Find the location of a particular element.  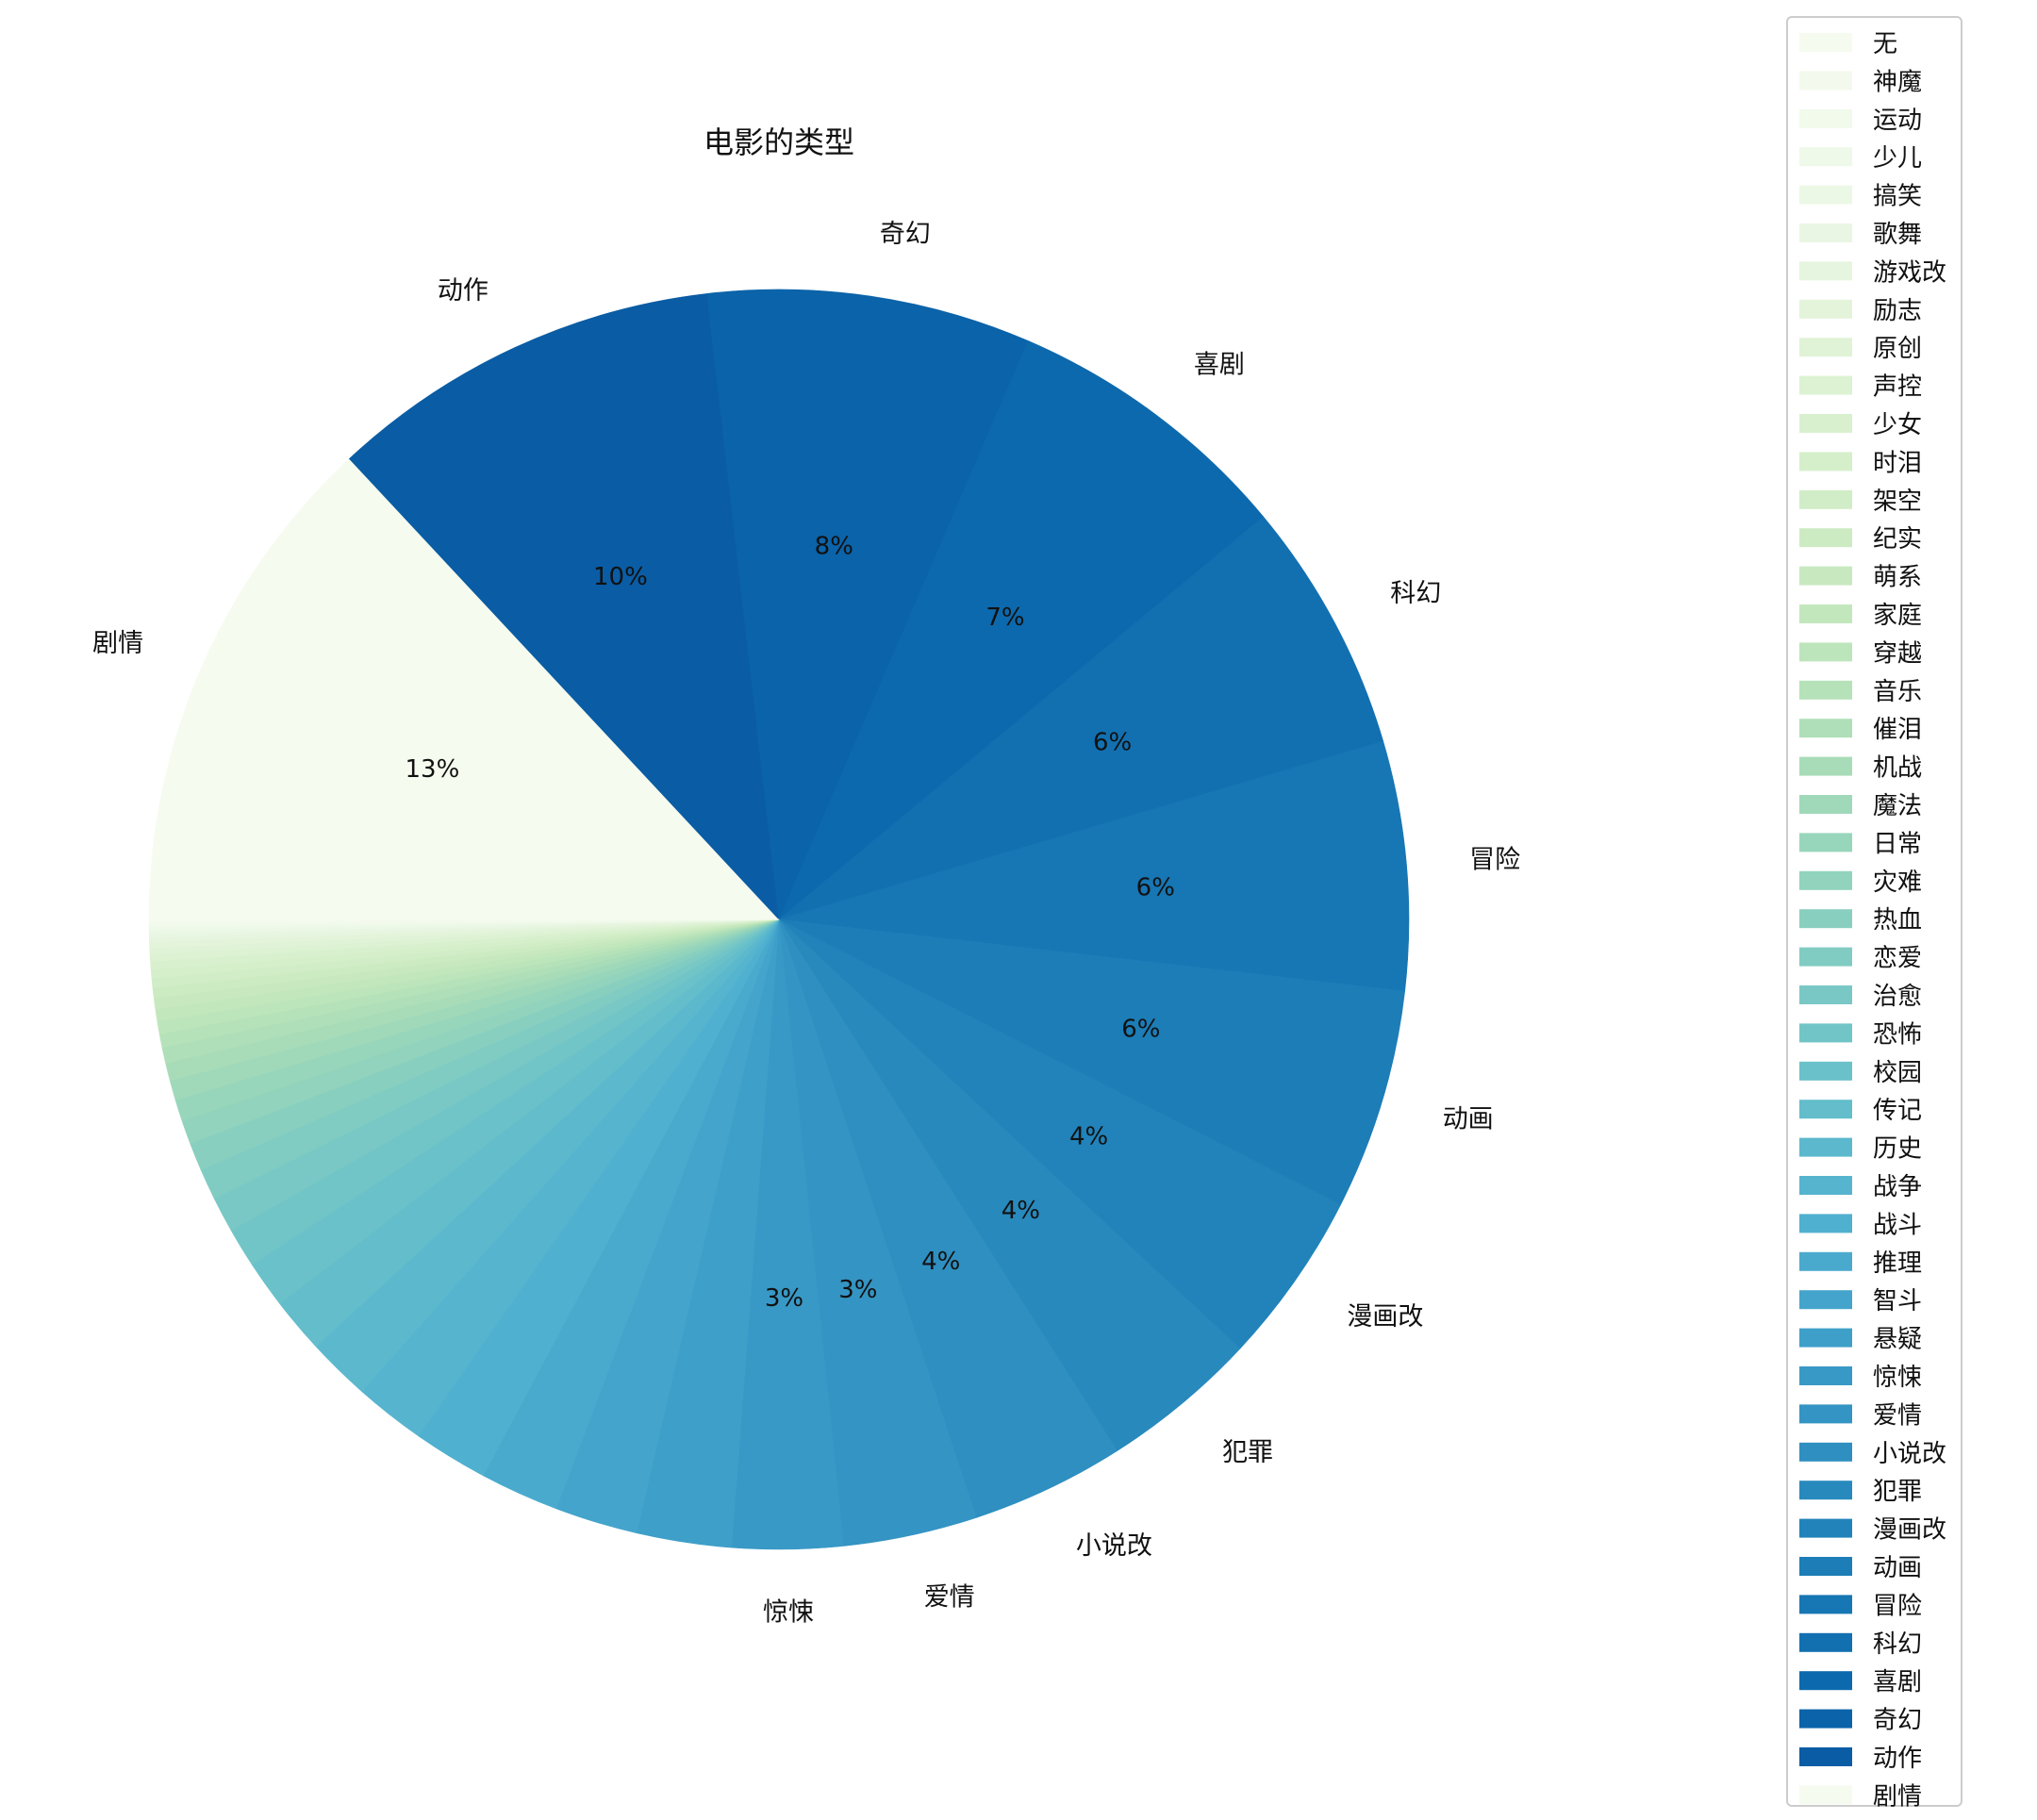

legend-label-37: 小说改 is located at coordinates (1909, 1454).